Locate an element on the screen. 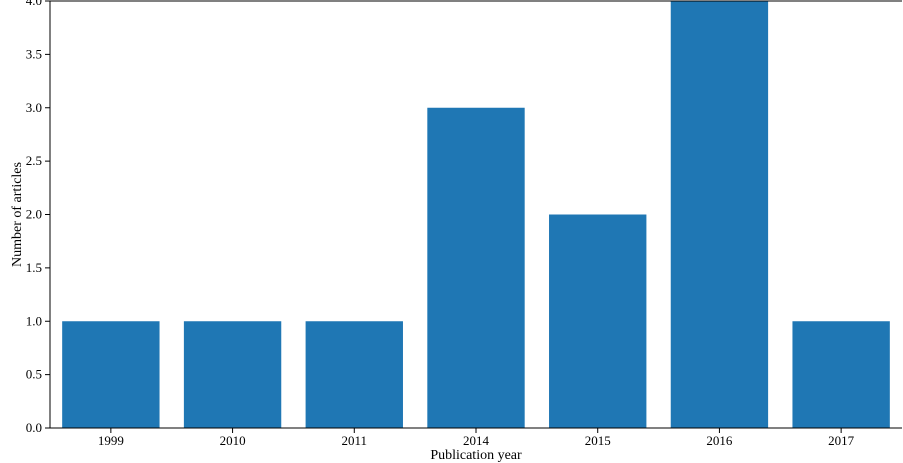 The width and height of the screenshot is (903, 463). y-tick-label: 0.5 is located at coordinates (34, 374).